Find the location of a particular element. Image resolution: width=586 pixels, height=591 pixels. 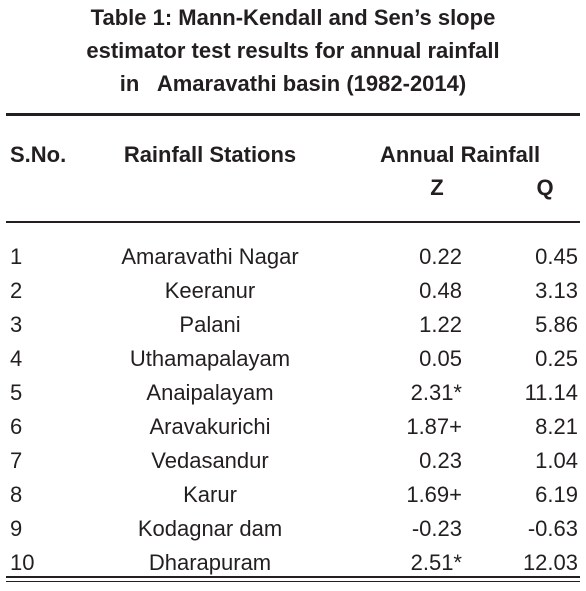

serial-number: 3 is located at coordinates (16, 324).